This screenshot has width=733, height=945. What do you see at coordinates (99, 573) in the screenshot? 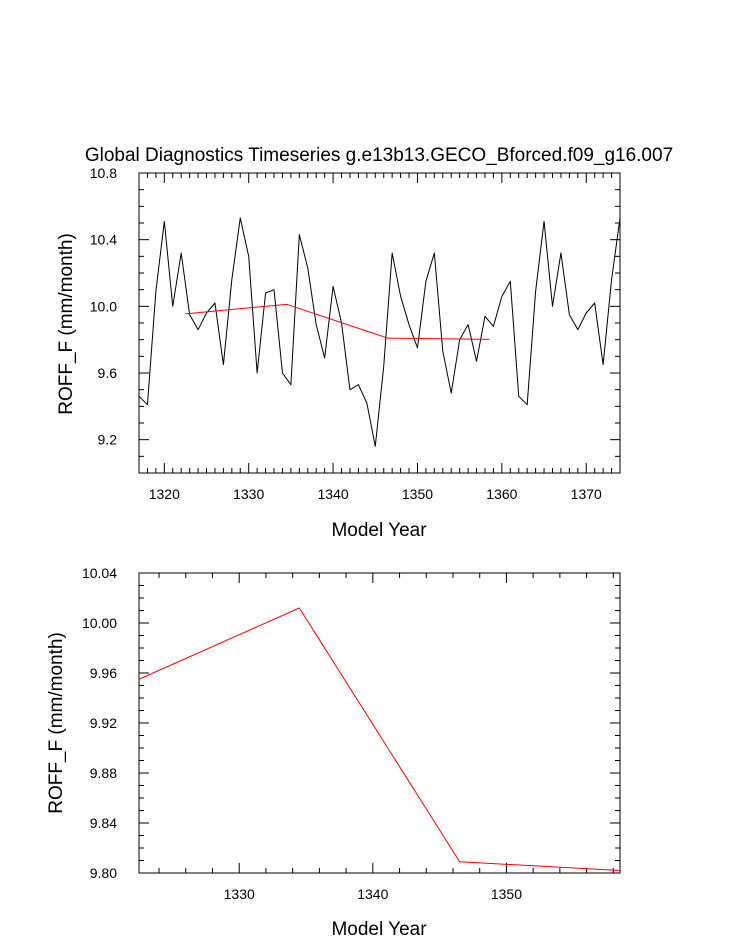
I see `y-tick-label: 10.04` at bounding box center [99, 573].